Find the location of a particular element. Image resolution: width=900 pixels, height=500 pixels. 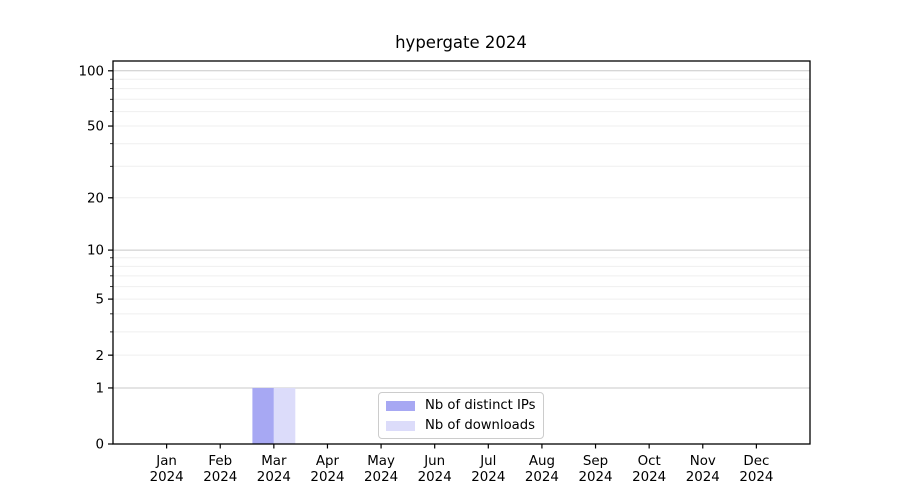

y-tick-label: 20 is located at coordinates (95, 198).